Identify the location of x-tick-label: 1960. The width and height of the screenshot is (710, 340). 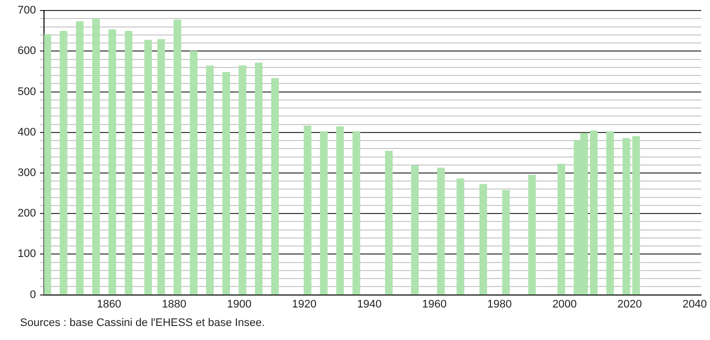
(434, 304).